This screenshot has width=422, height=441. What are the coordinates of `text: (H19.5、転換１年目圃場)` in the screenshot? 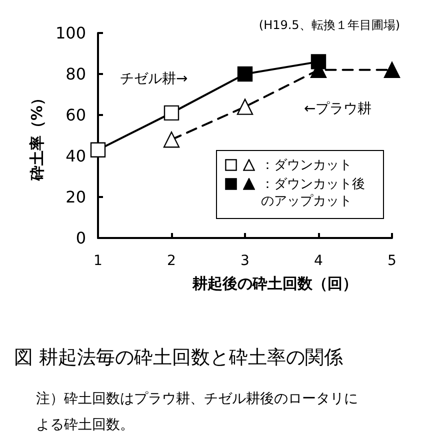 It's located at (329, 25).